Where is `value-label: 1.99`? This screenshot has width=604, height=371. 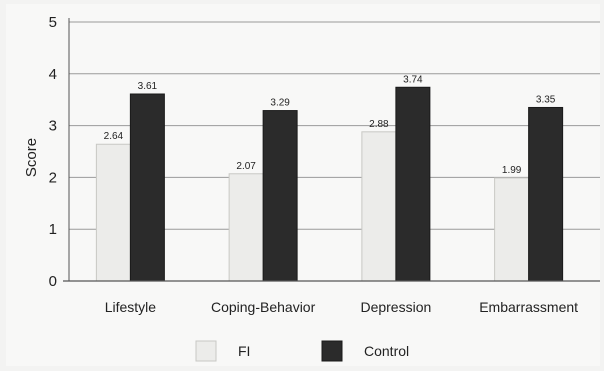
value-label: 1.99 is located at coordinates (512, 170).